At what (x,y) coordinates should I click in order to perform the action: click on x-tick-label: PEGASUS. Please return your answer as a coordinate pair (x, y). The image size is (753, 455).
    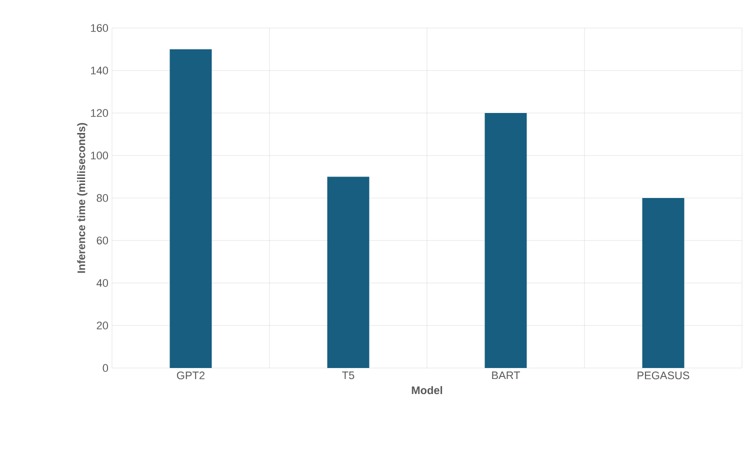
    Looking at the image, I should click on (664, 376).